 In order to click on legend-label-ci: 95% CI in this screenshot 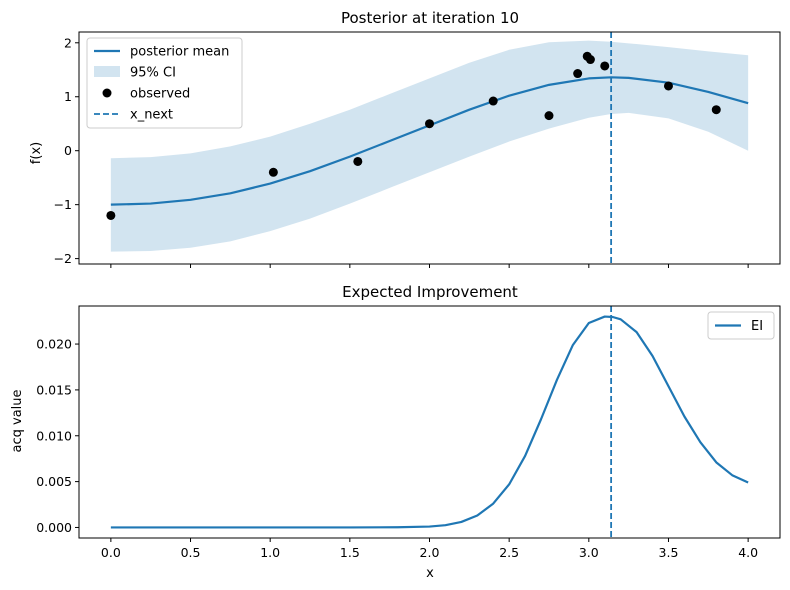, I will do `click(153, 73)`.